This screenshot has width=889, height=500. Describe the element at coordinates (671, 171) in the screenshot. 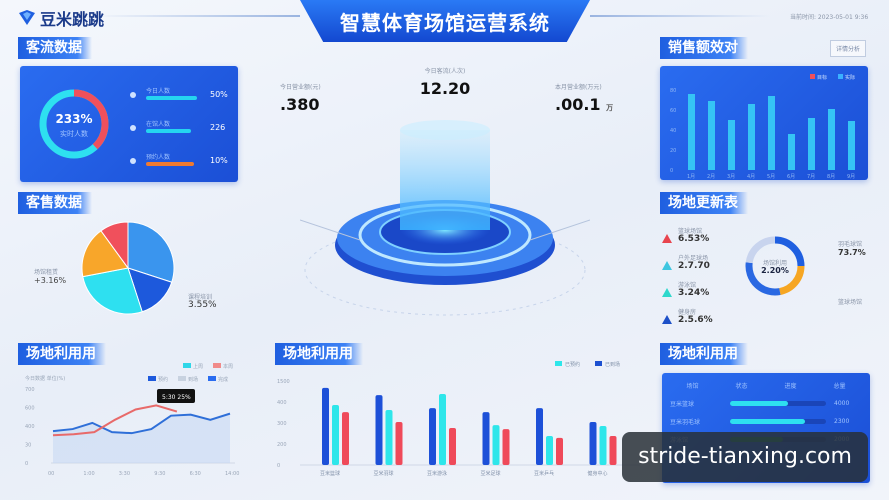

I see `y-tick-label: 0` at that location.